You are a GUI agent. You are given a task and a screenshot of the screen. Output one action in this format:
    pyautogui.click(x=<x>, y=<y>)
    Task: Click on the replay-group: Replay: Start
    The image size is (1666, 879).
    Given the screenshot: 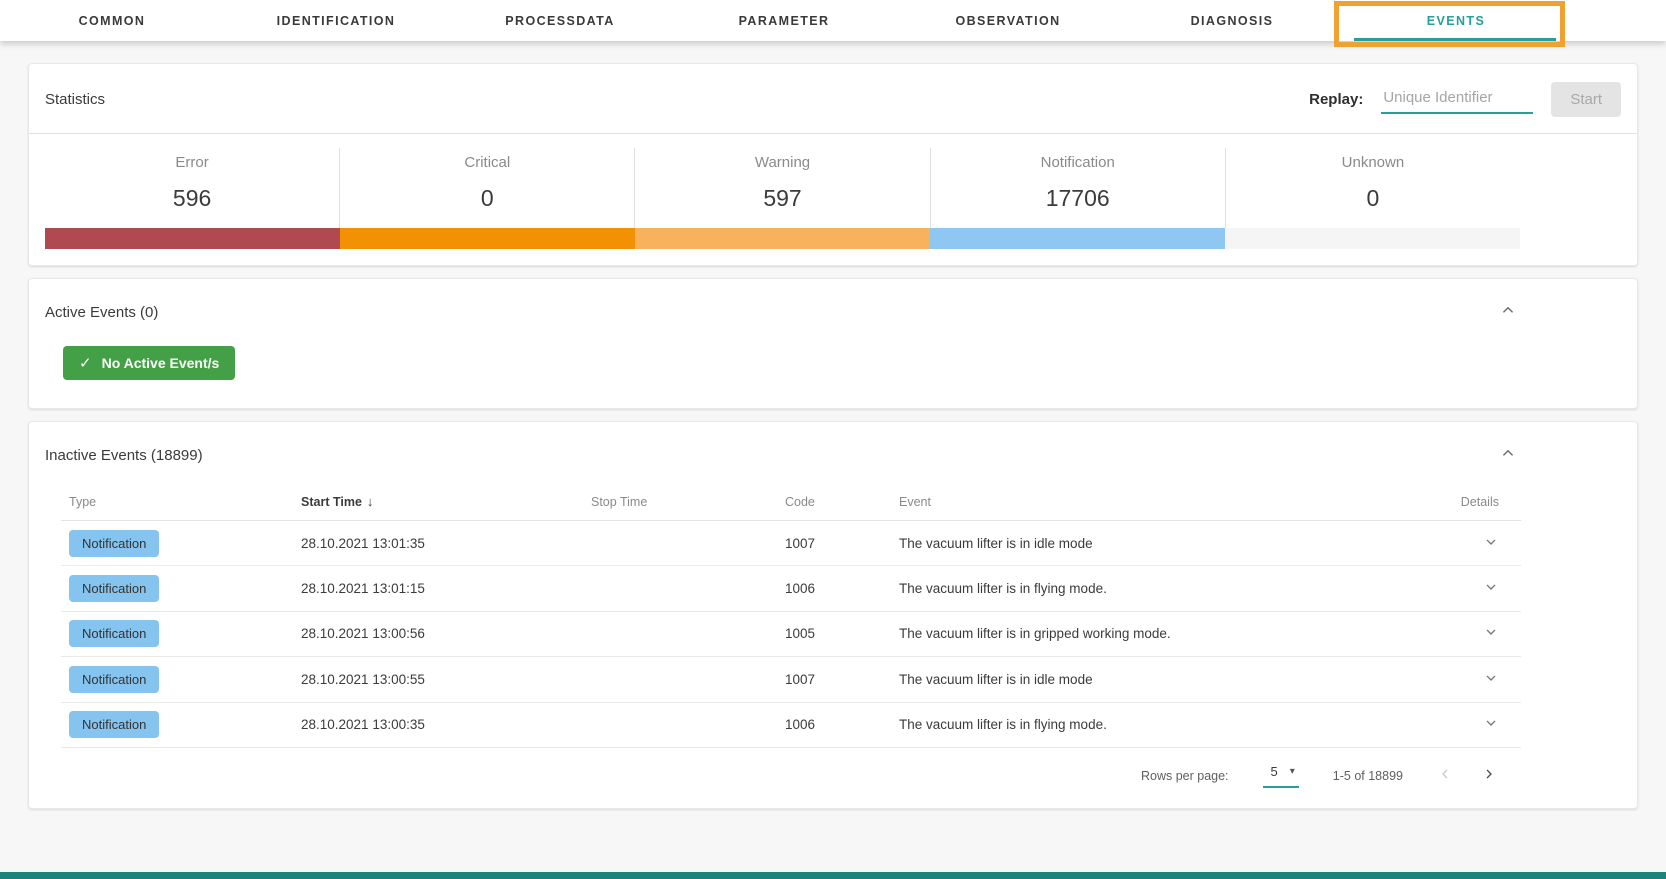 What is the action you would take?
    pyautogui.click(x=1465, y=99)
    